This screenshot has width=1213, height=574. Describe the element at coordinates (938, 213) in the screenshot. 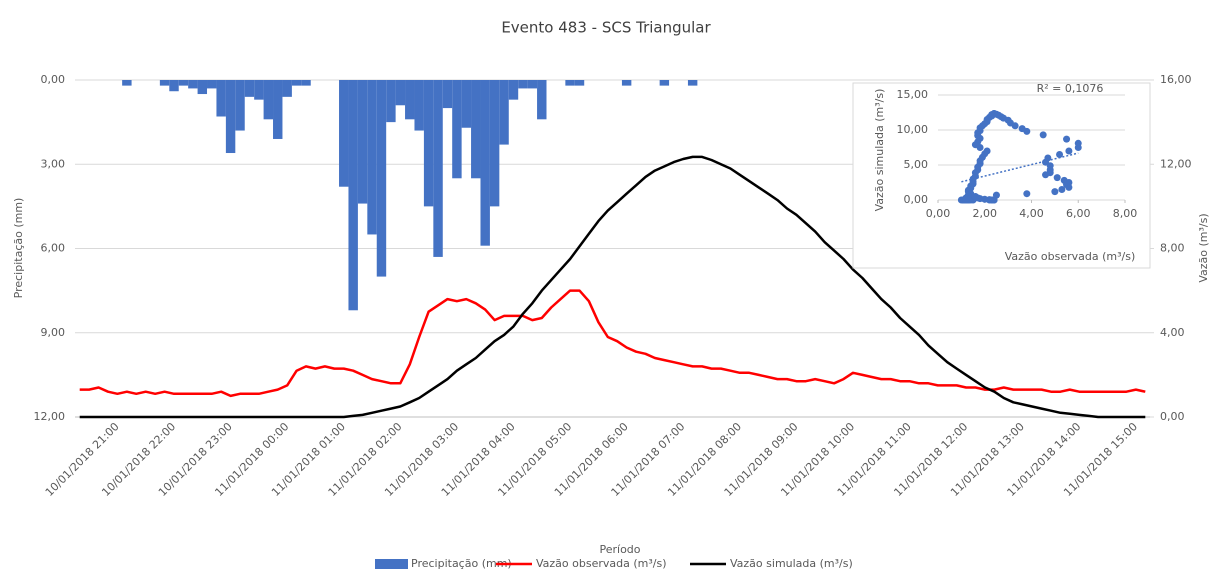

I see `inset-x-tick-label: 0,00` at that location.